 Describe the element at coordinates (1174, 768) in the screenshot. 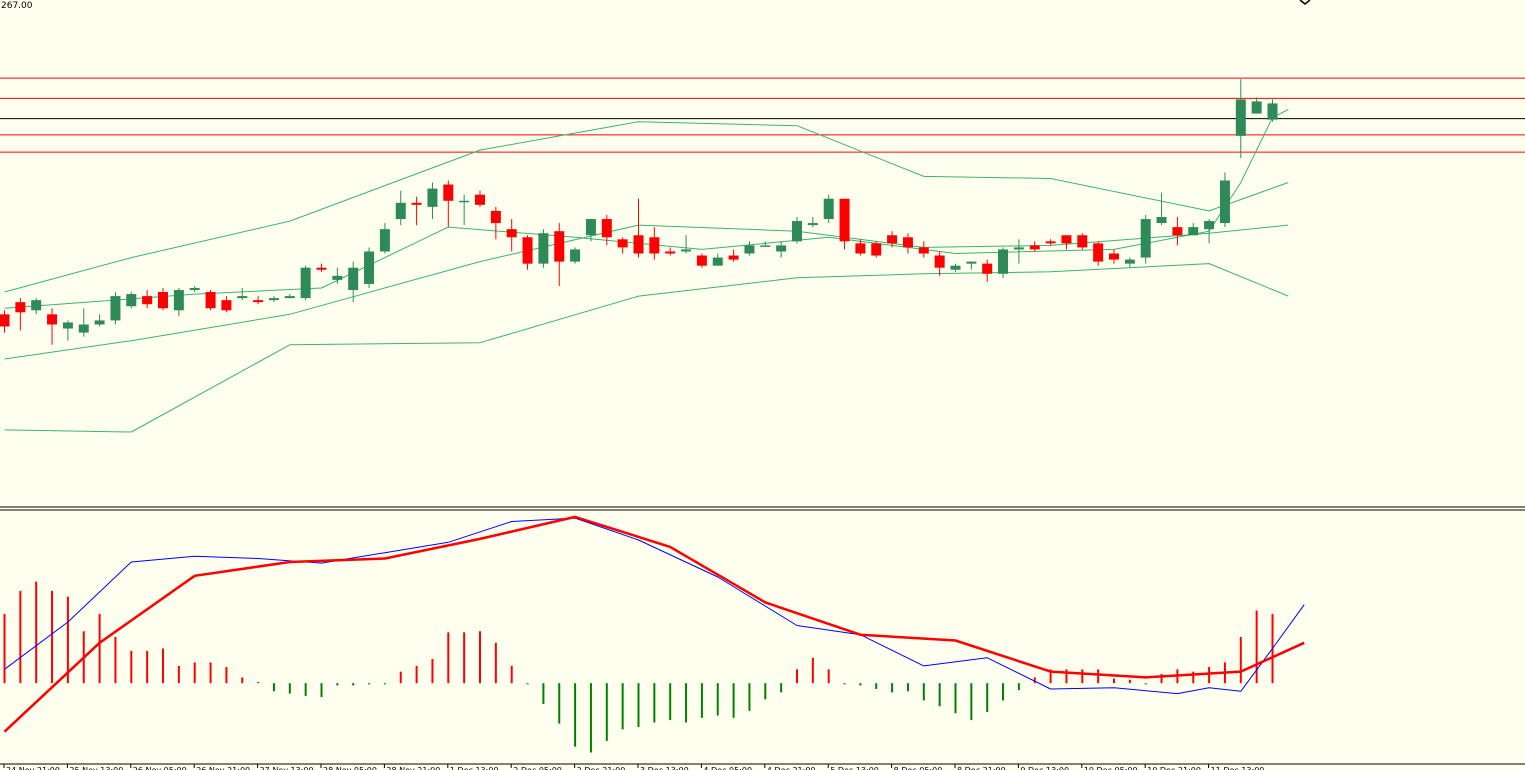

I see `time-label: 10 Dec 21:00` at that location.